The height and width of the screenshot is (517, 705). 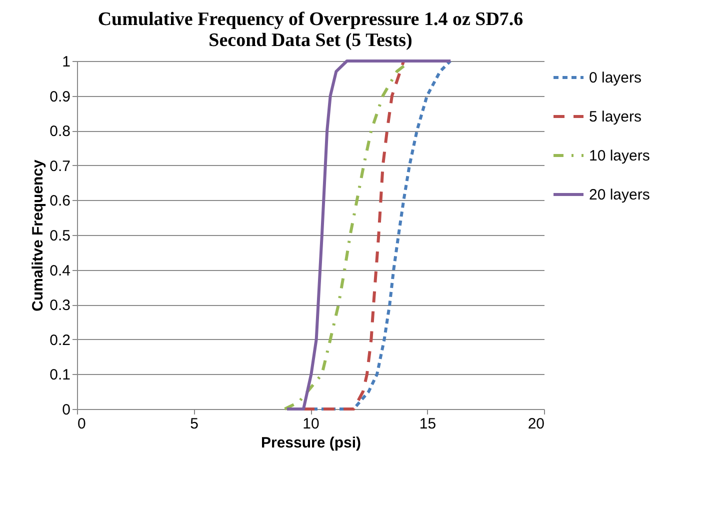 I want to click on legend-label: 0 layers, so click(x=615, y=78).